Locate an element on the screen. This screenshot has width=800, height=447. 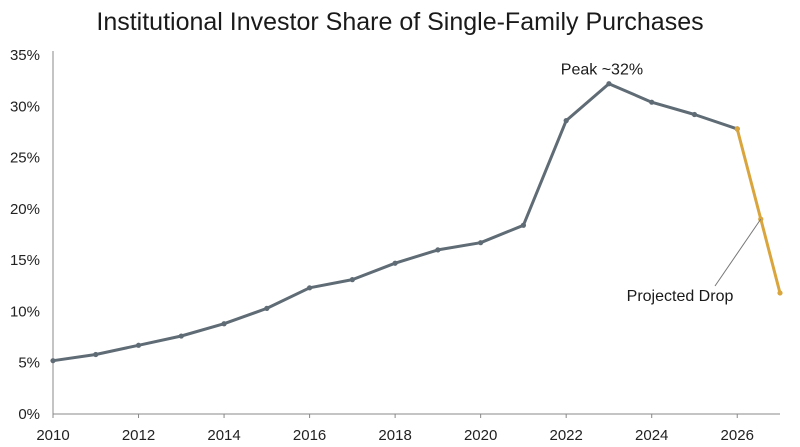
projected-drop-leader-line is located at coordinates (738, 252).